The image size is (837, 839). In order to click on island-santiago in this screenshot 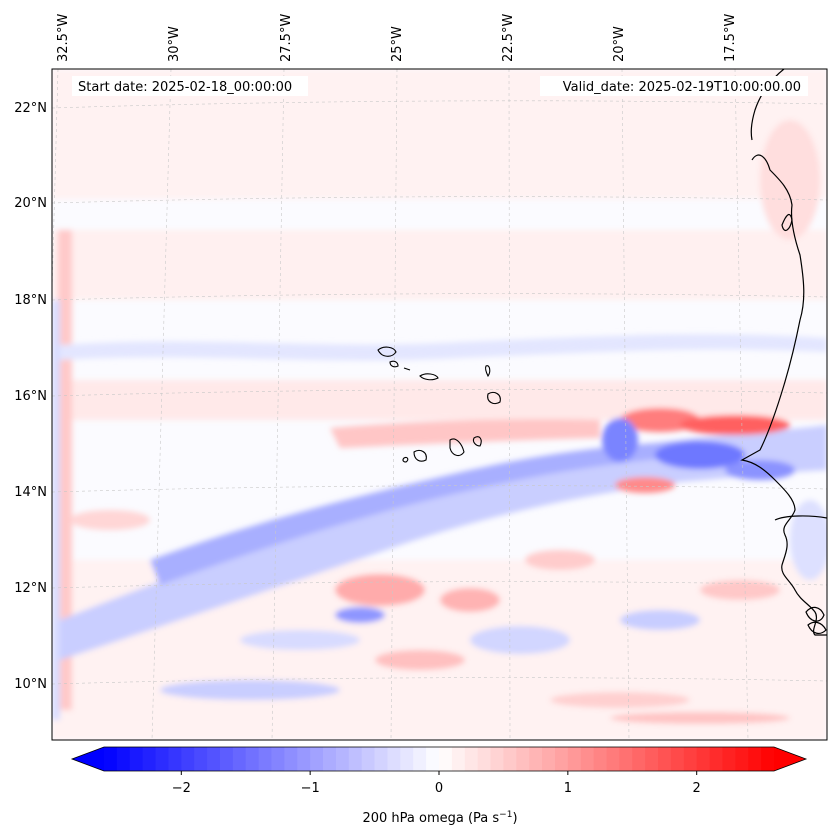, I will do `click(457, 447)`.